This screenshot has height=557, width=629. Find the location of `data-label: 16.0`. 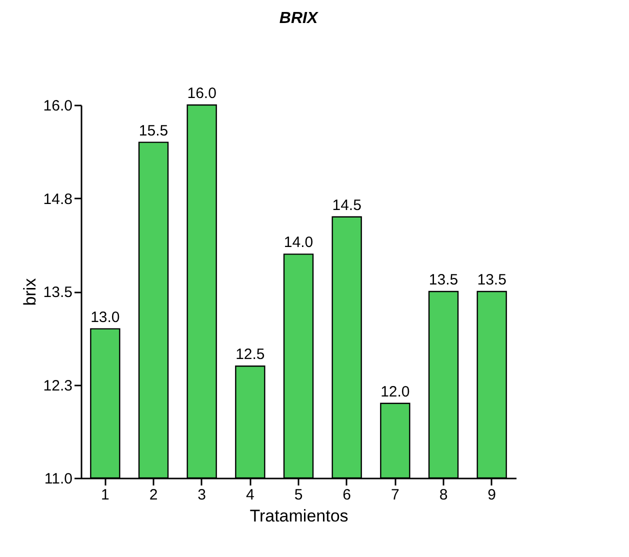

data-label: 16.0 is located at coordinates (201, 93).